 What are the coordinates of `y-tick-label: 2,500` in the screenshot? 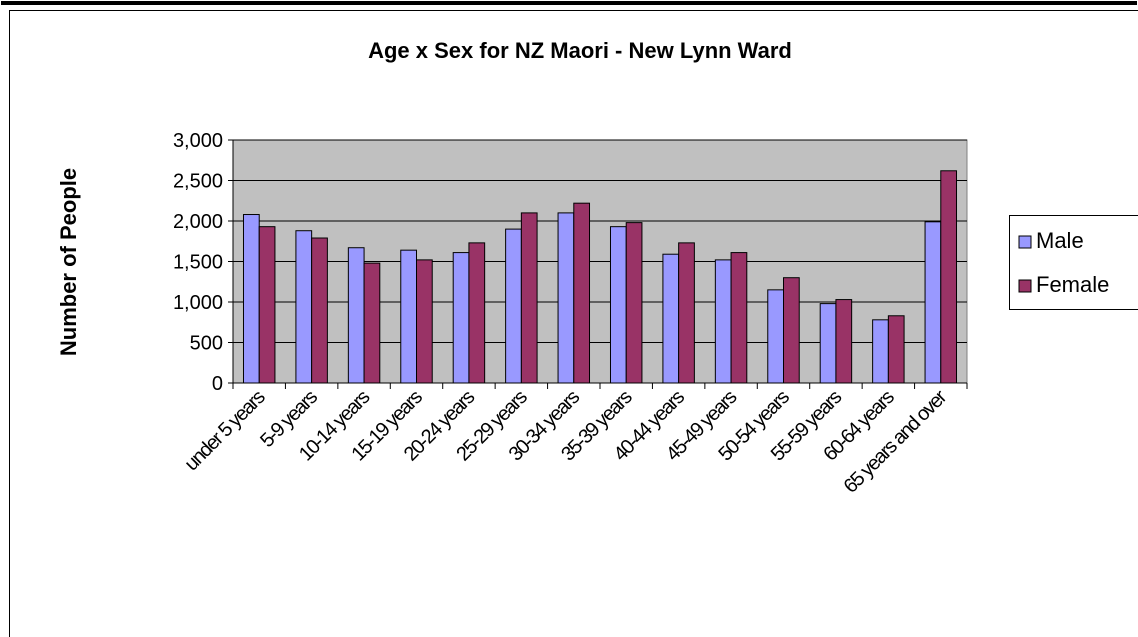 It's located at (198, 182).